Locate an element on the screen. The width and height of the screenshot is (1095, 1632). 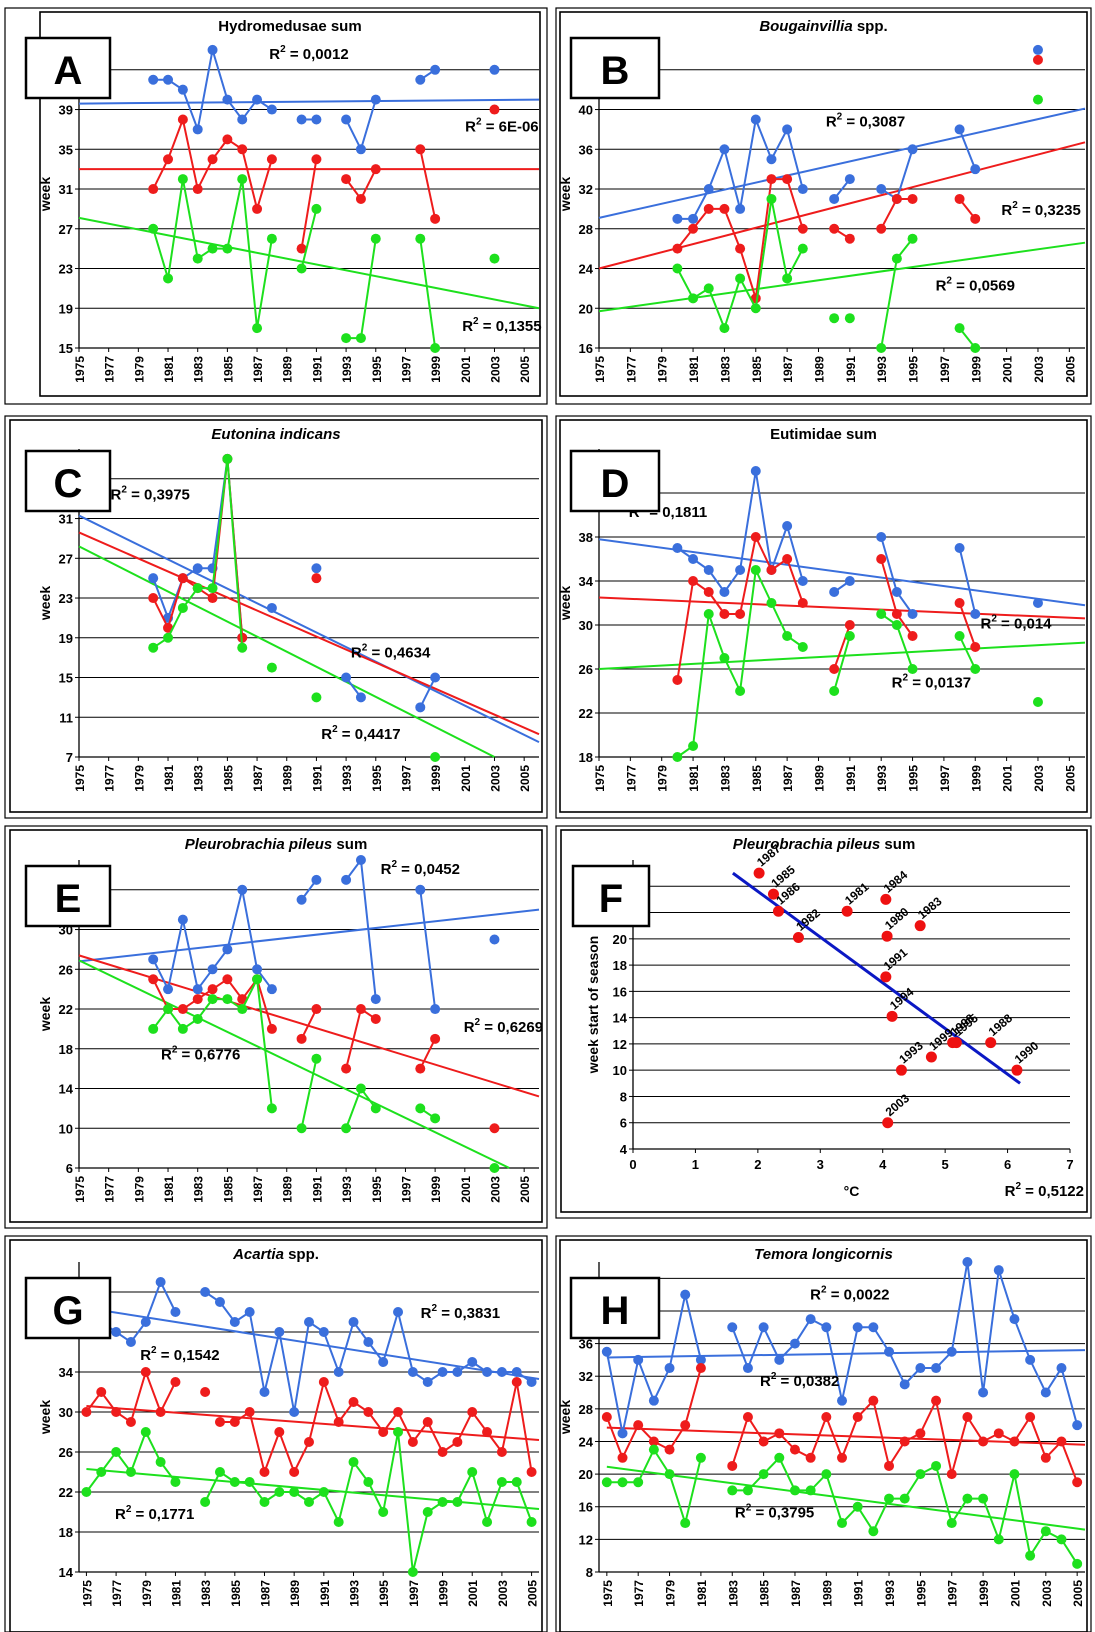
y-tick-label: 31 is located at coordinates (66, 189).